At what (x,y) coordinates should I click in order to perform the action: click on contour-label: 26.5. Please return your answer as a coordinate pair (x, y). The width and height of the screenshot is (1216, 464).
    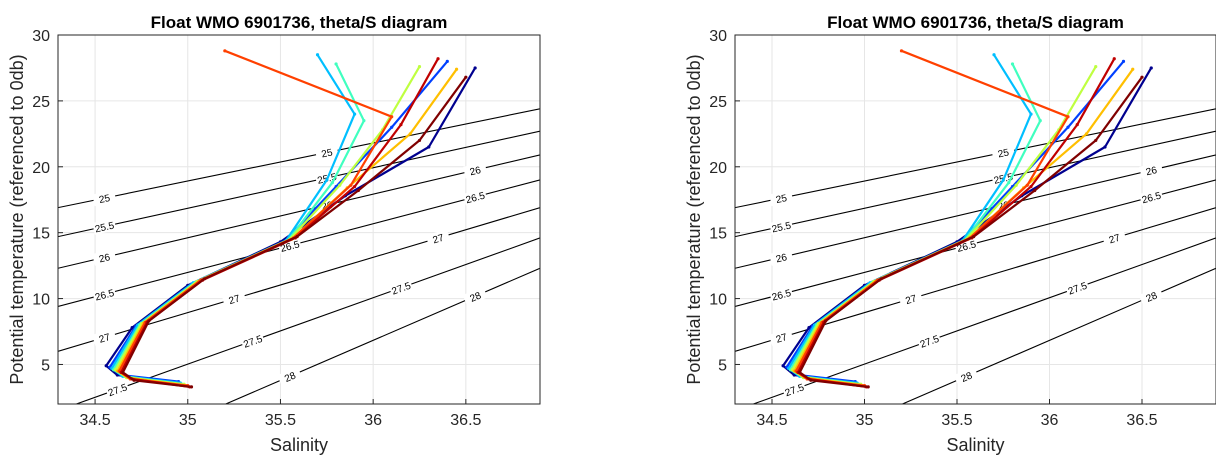
    Looking at the image, I should click on (475, 197).